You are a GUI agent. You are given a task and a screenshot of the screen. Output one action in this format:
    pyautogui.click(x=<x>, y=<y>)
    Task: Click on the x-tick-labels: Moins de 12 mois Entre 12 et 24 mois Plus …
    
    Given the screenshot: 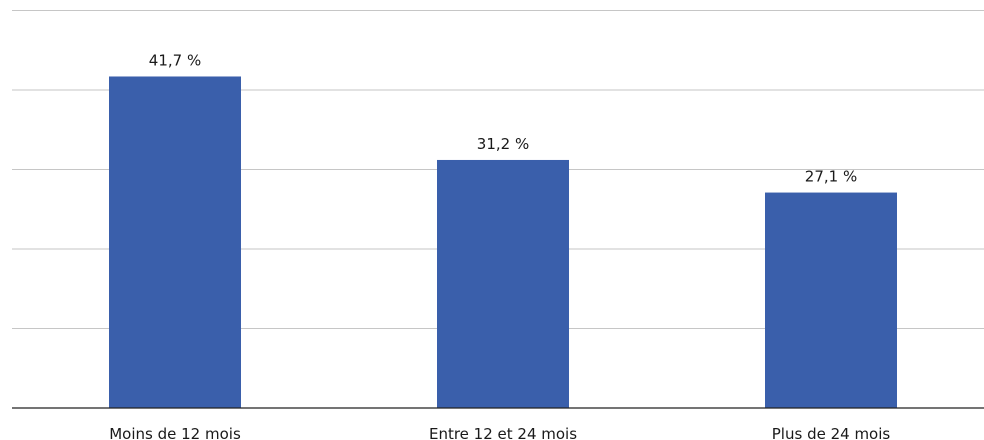 What is the action you would take?
    pyautogui.click(x=499, y=432)
    